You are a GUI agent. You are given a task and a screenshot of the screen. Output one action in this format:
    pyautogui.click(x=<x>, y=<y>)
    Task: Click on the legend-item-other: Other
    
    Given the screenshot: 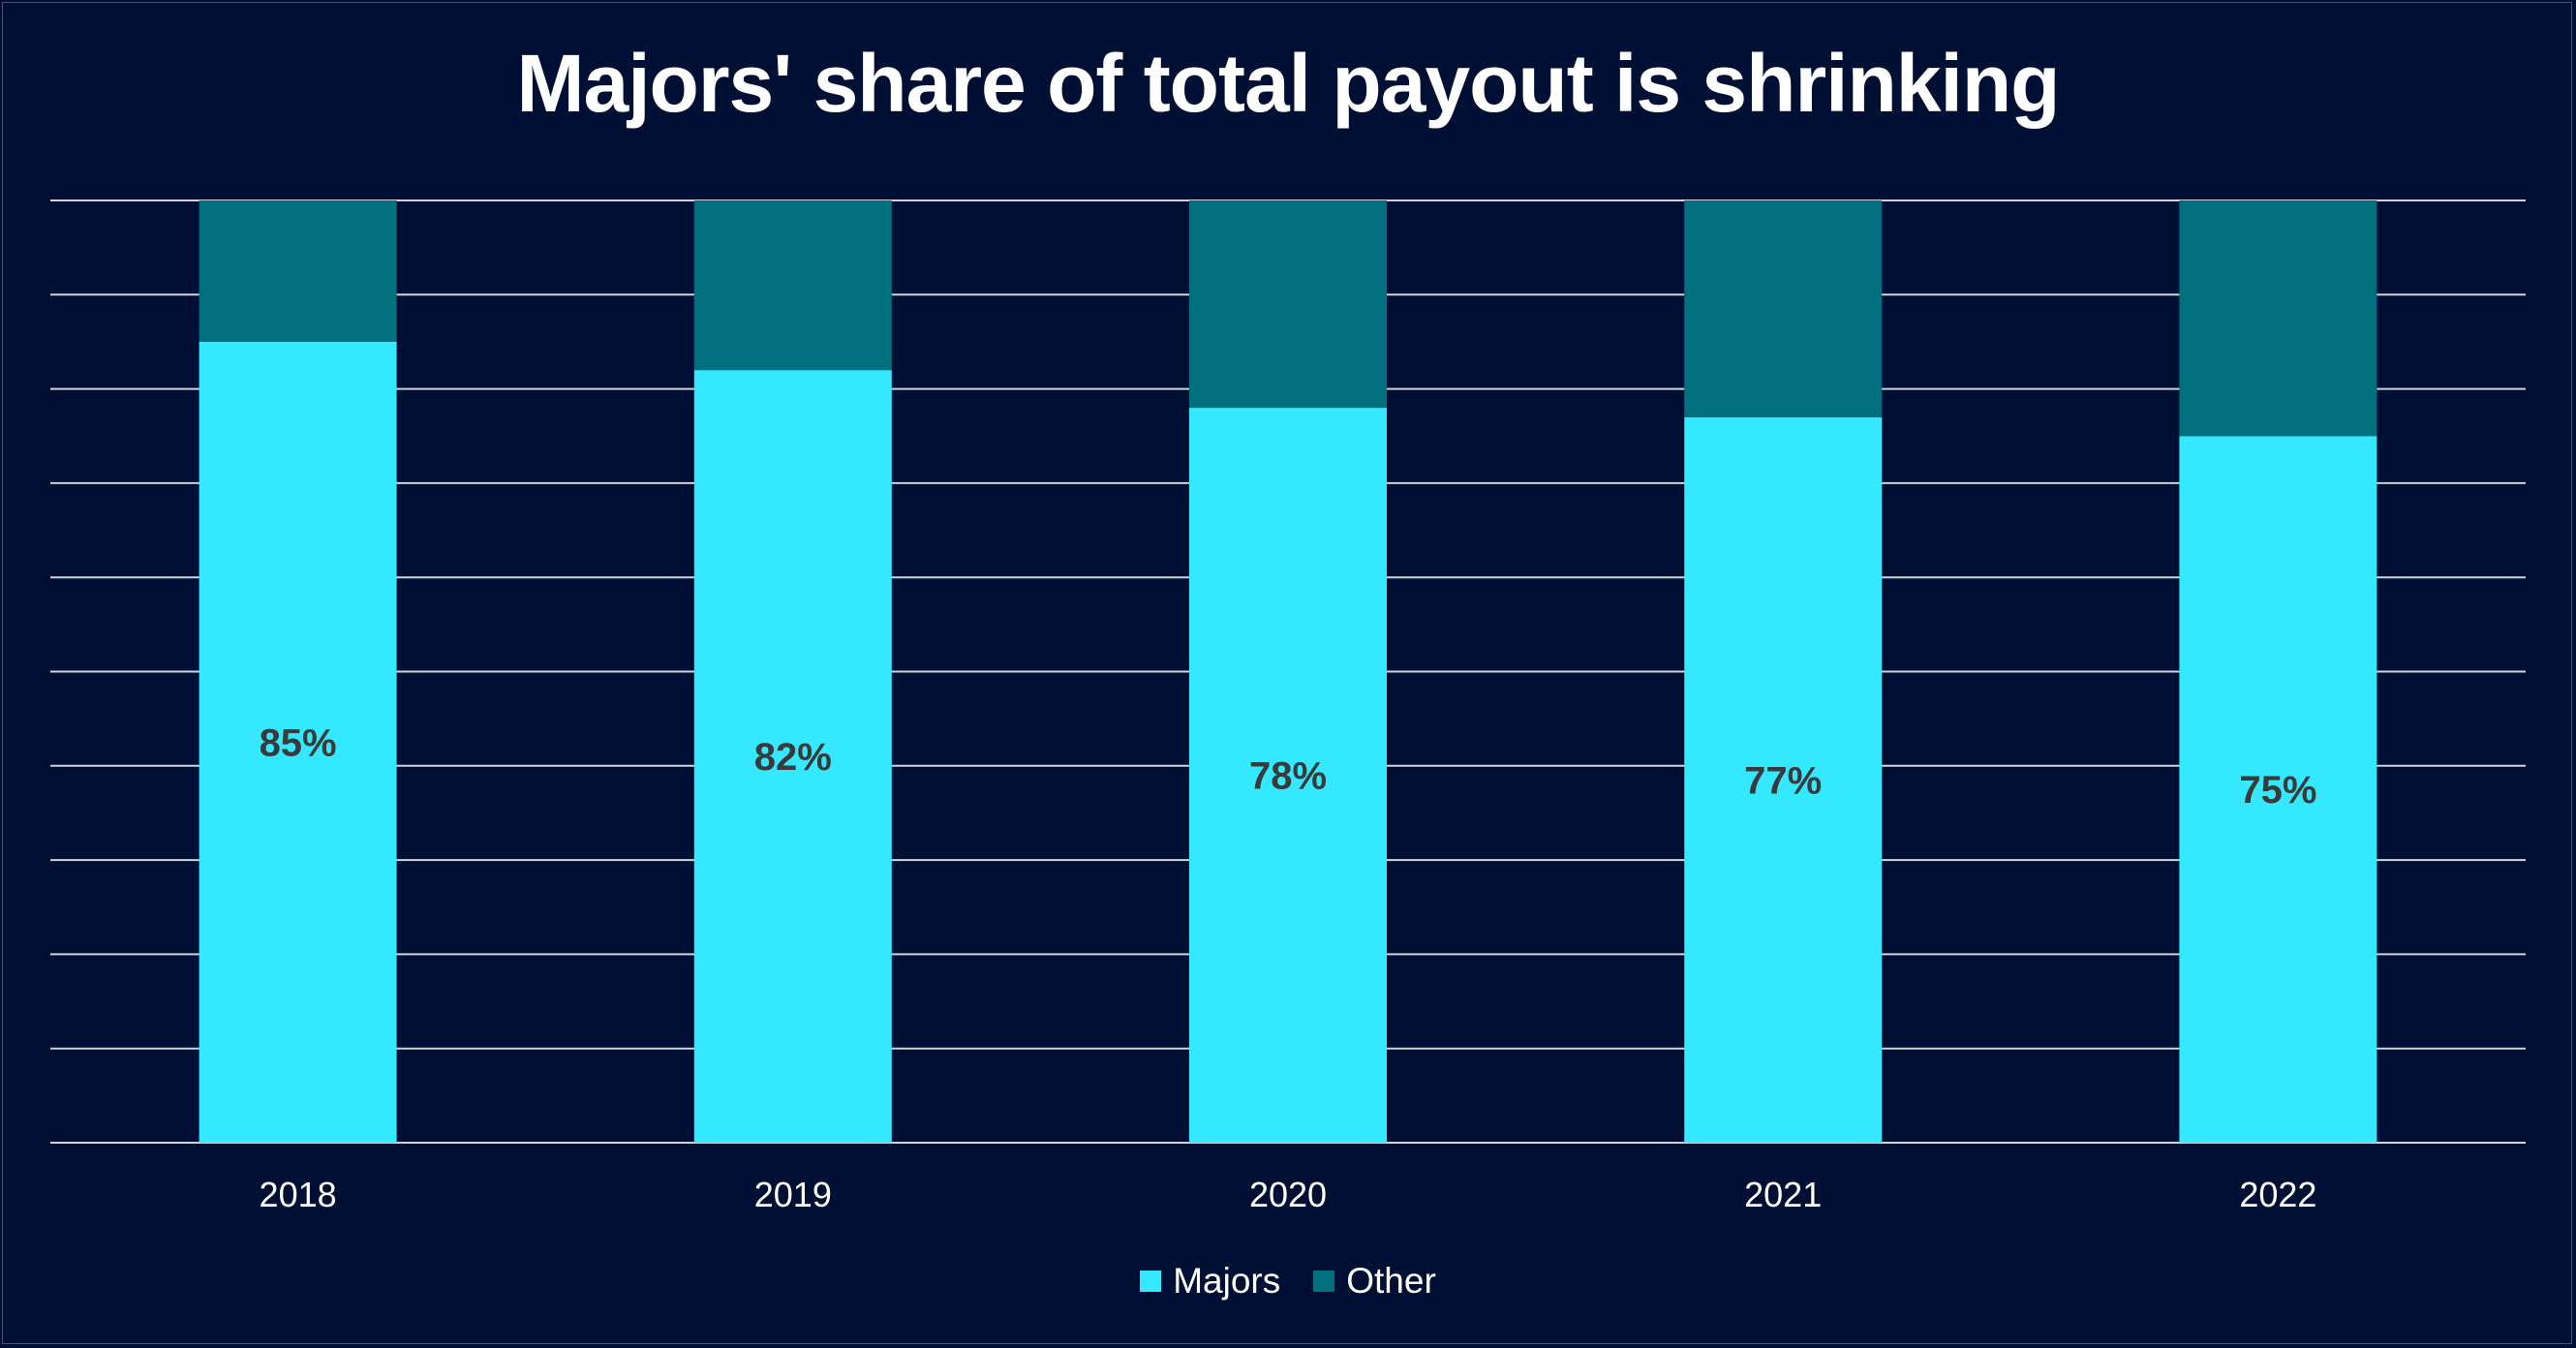 What is the action you would take?
    pyautogui.click(x=1374, y=1281)
    